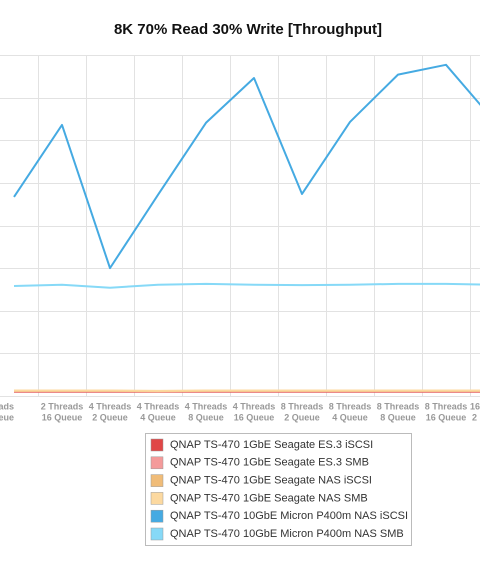 The height and width of the screenshot is (564, 480). Describe the element at coordinates (271, 481) in the screenshot. I see `legend-label: QNAP TS-470 1GbE Seagate NAS iSCSI` at that location.